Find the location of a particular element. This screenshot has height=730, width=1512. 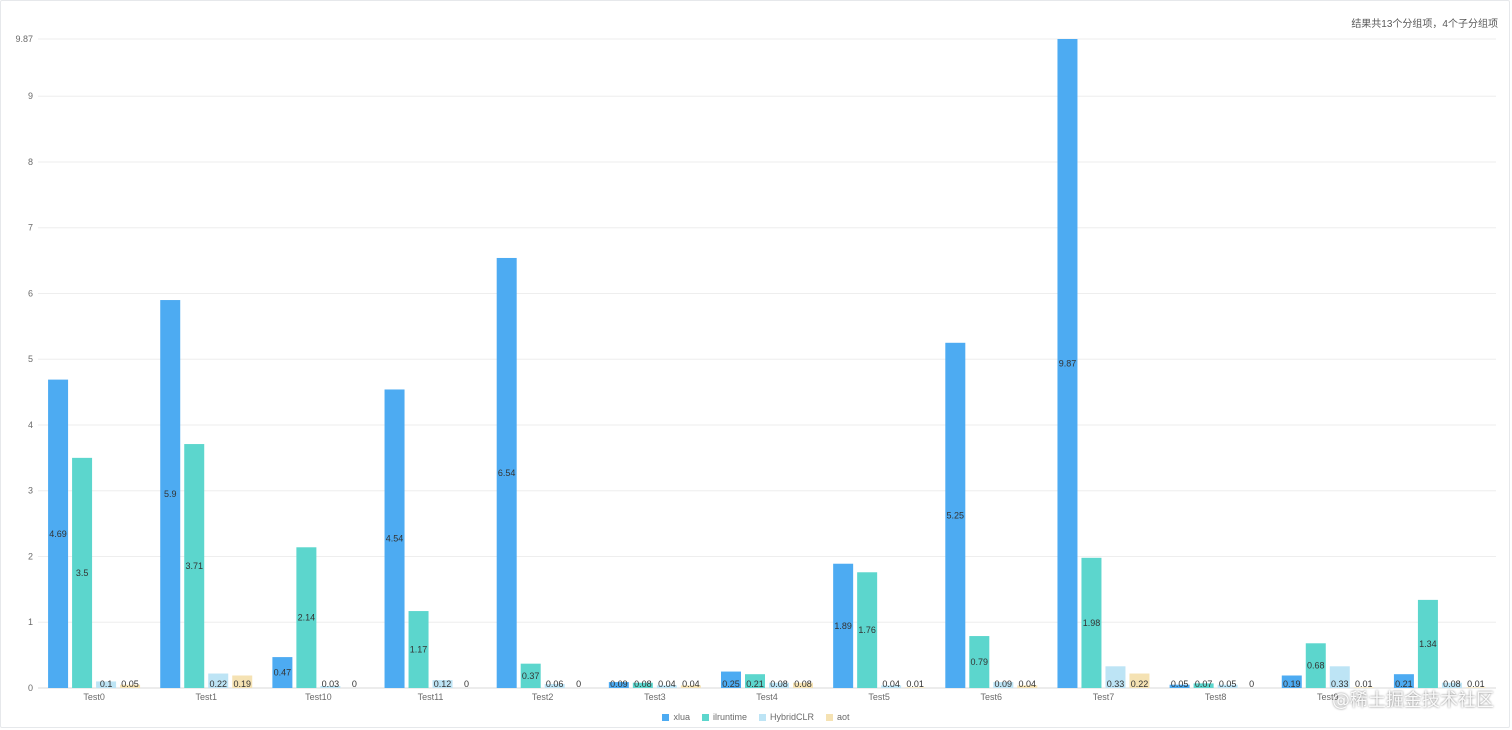

data-label: 1.89 is located at coordinates (843, 626).